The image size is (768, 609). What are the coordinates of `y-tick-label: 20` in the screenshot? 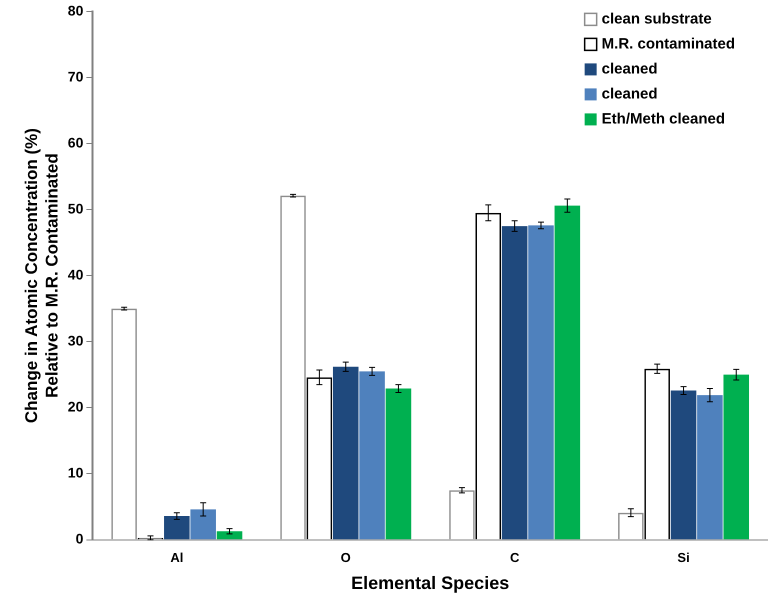 It's located at (76, 406).